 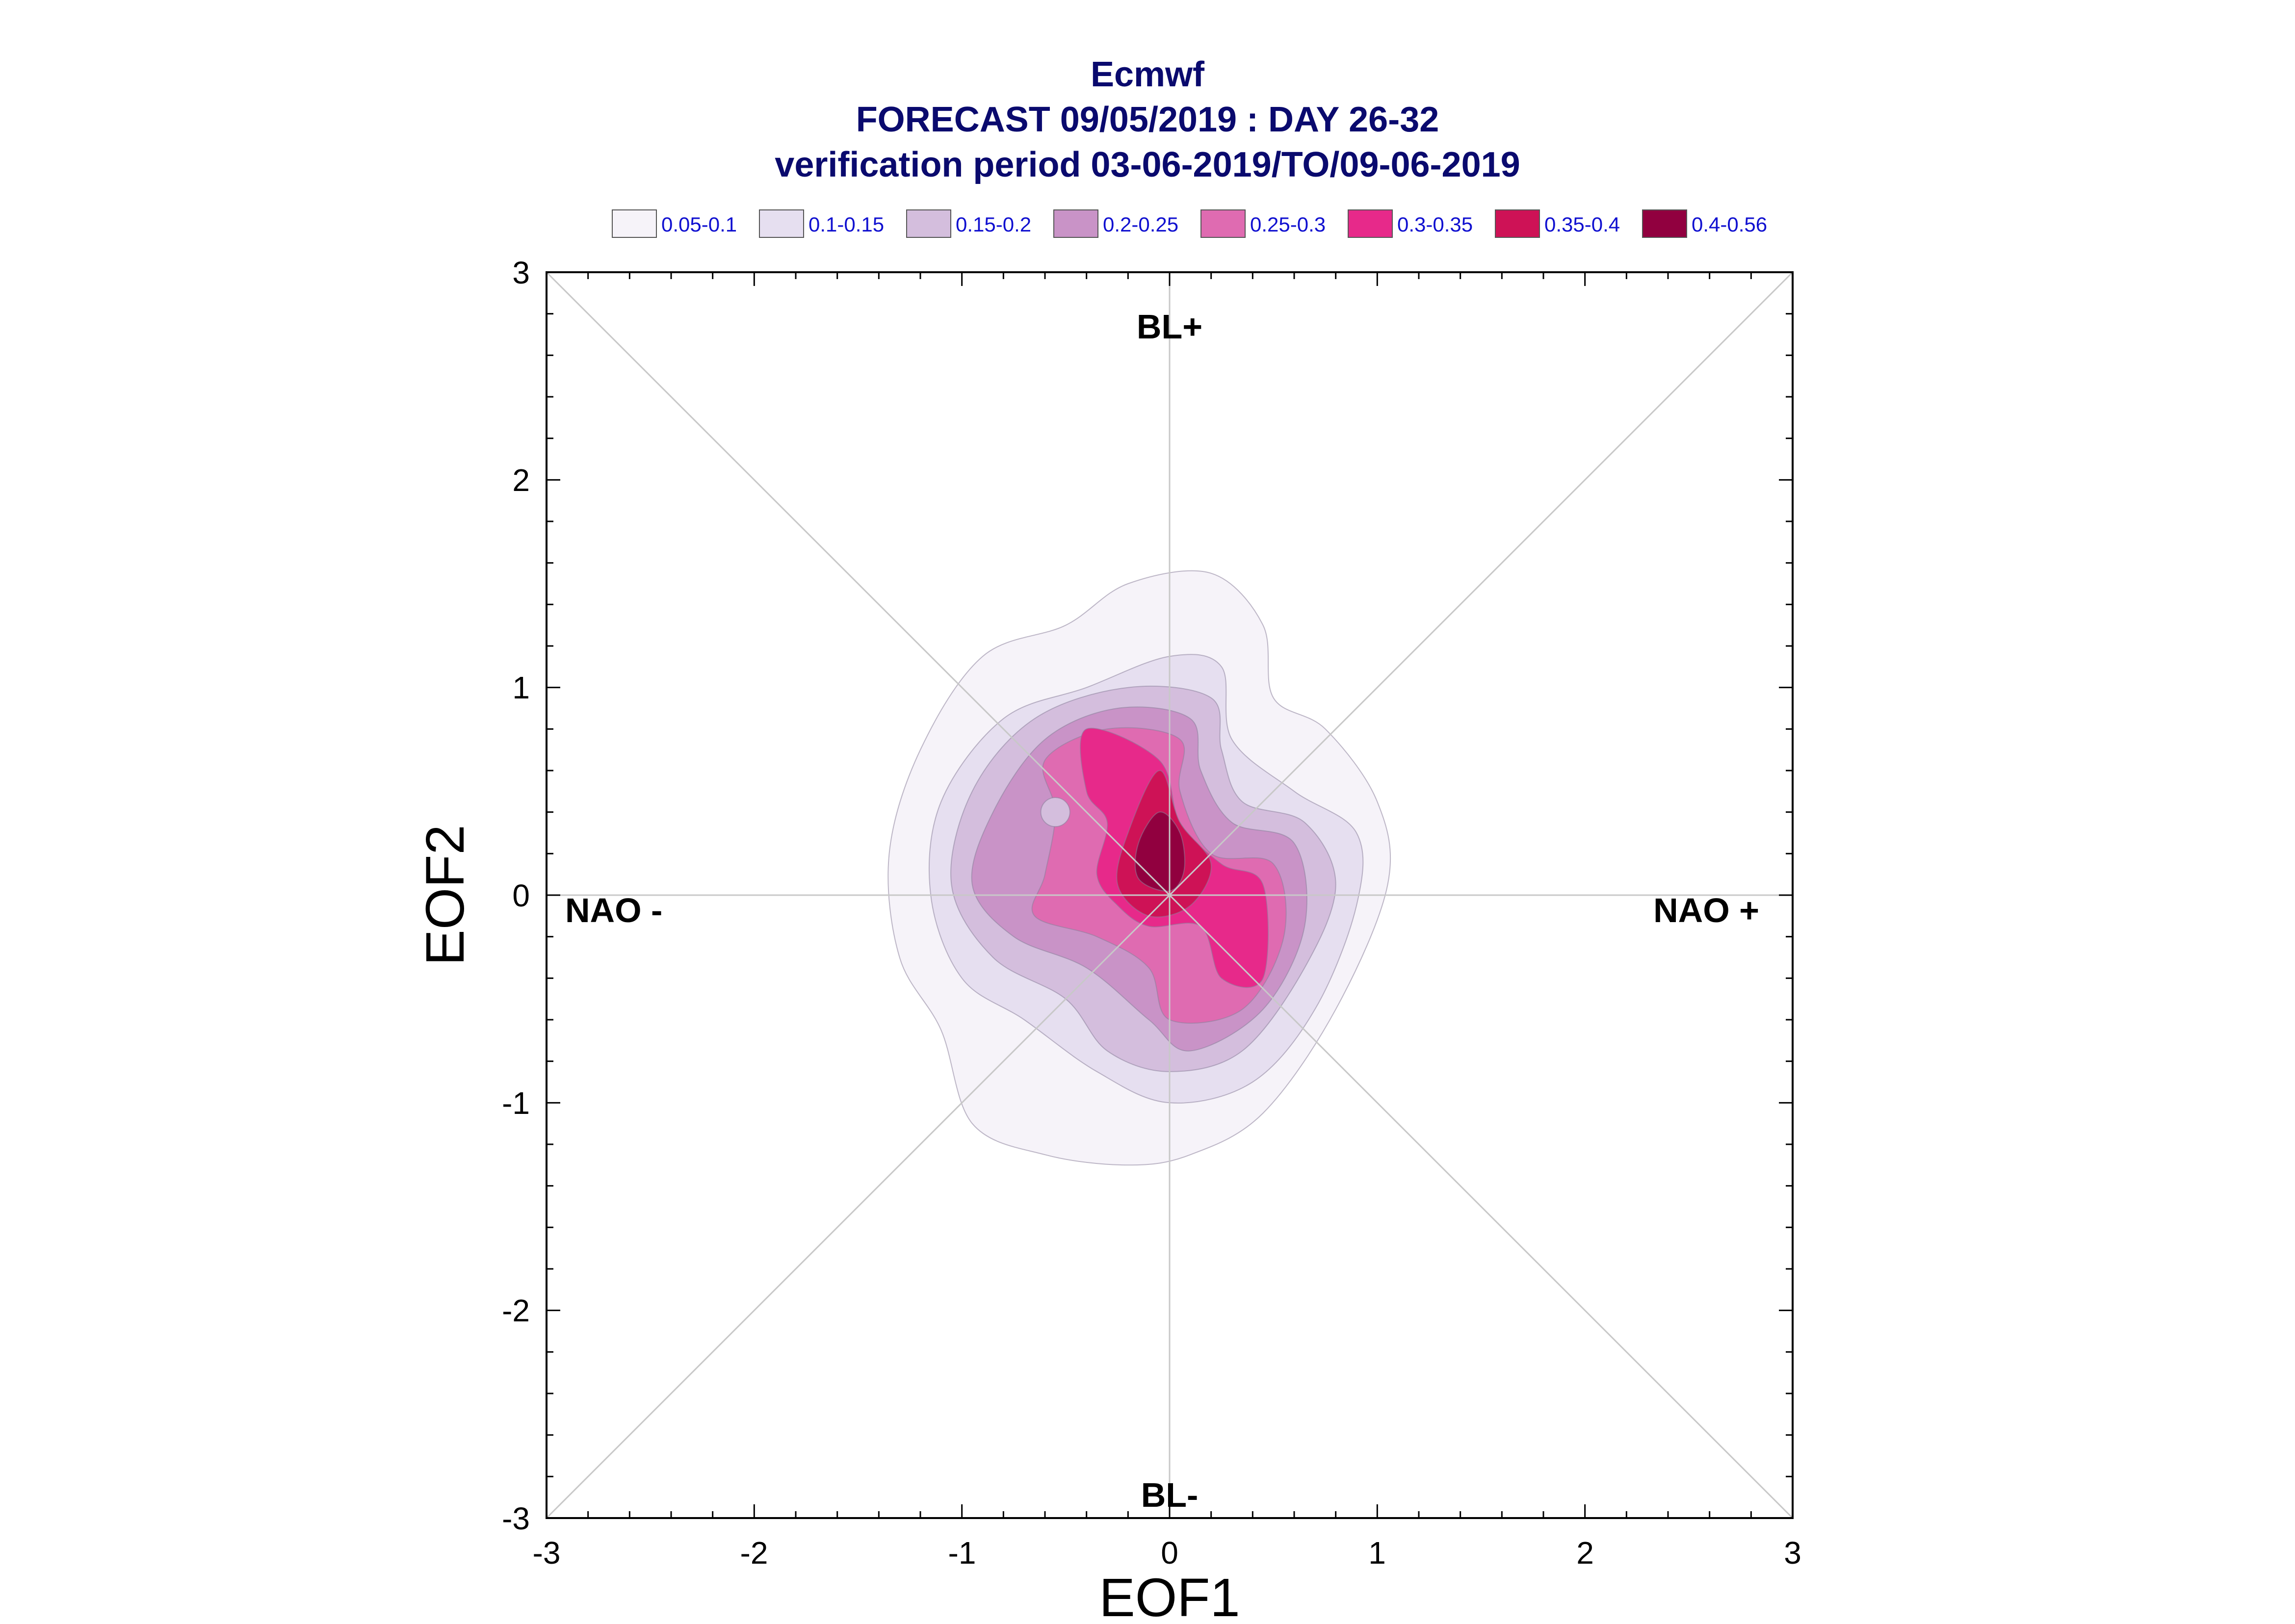 What do you see at coordinates (521, 895) in the screenshot?
I see `y-tick-label: 0` at bounding box center [521, 895].